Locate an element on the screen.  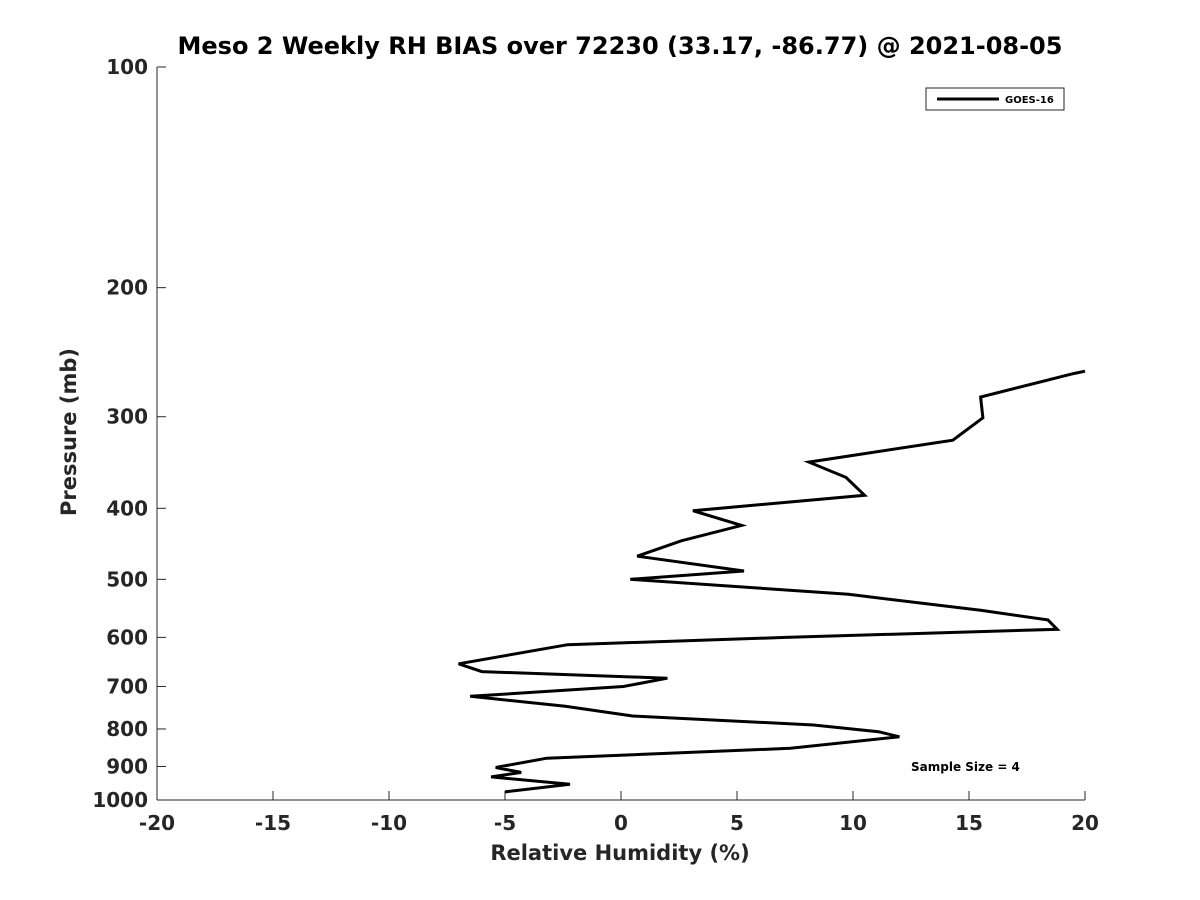
y-axis-ticks: 100 200 300 400 500 600 700 800 900 1000 is located at coordinates (129, 433).